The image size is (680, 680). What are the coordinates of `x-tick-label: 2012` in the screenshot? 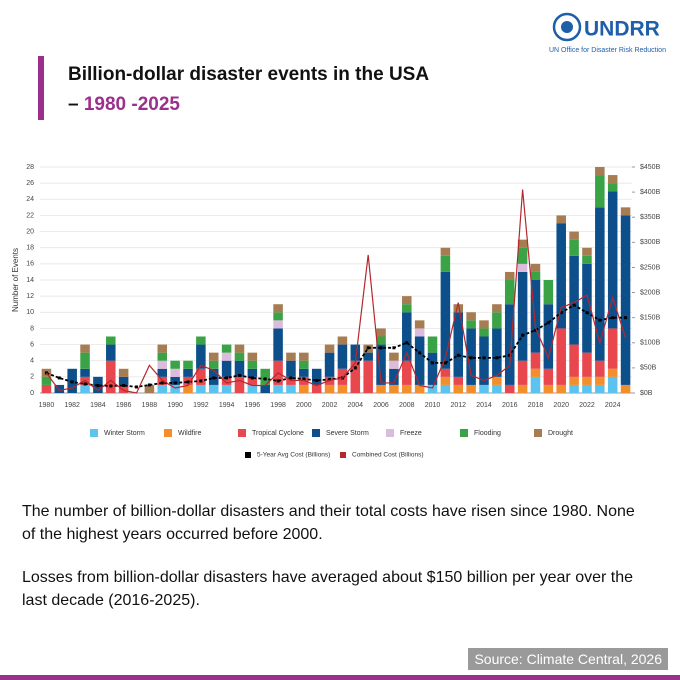 It's located at (458, 405).